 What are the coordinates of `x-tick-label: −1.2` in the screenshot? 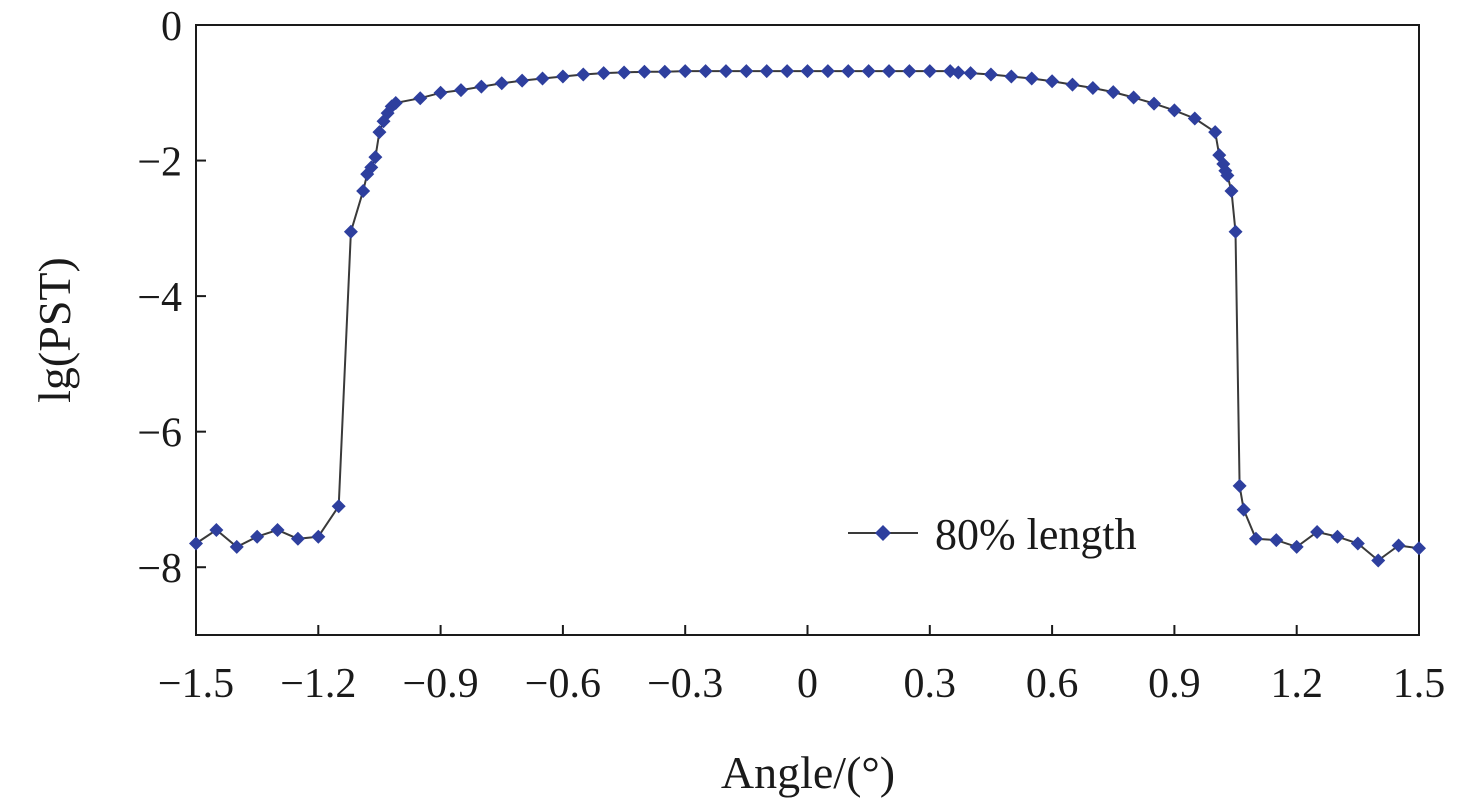 It's located at (318, 684).